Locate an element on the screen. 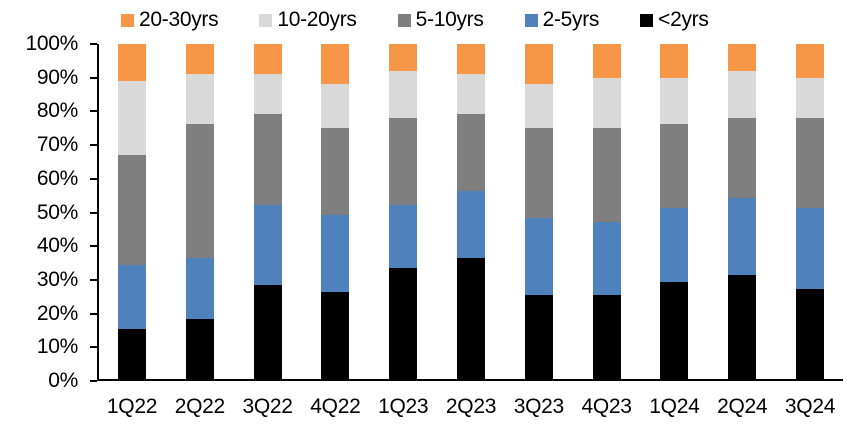 This screenshot has height=431, width=852. chart-legend: 20-30yrs 10-20yrs 5-10yrs 2-5yrs <2yrs is located at coordinates (415, 20).